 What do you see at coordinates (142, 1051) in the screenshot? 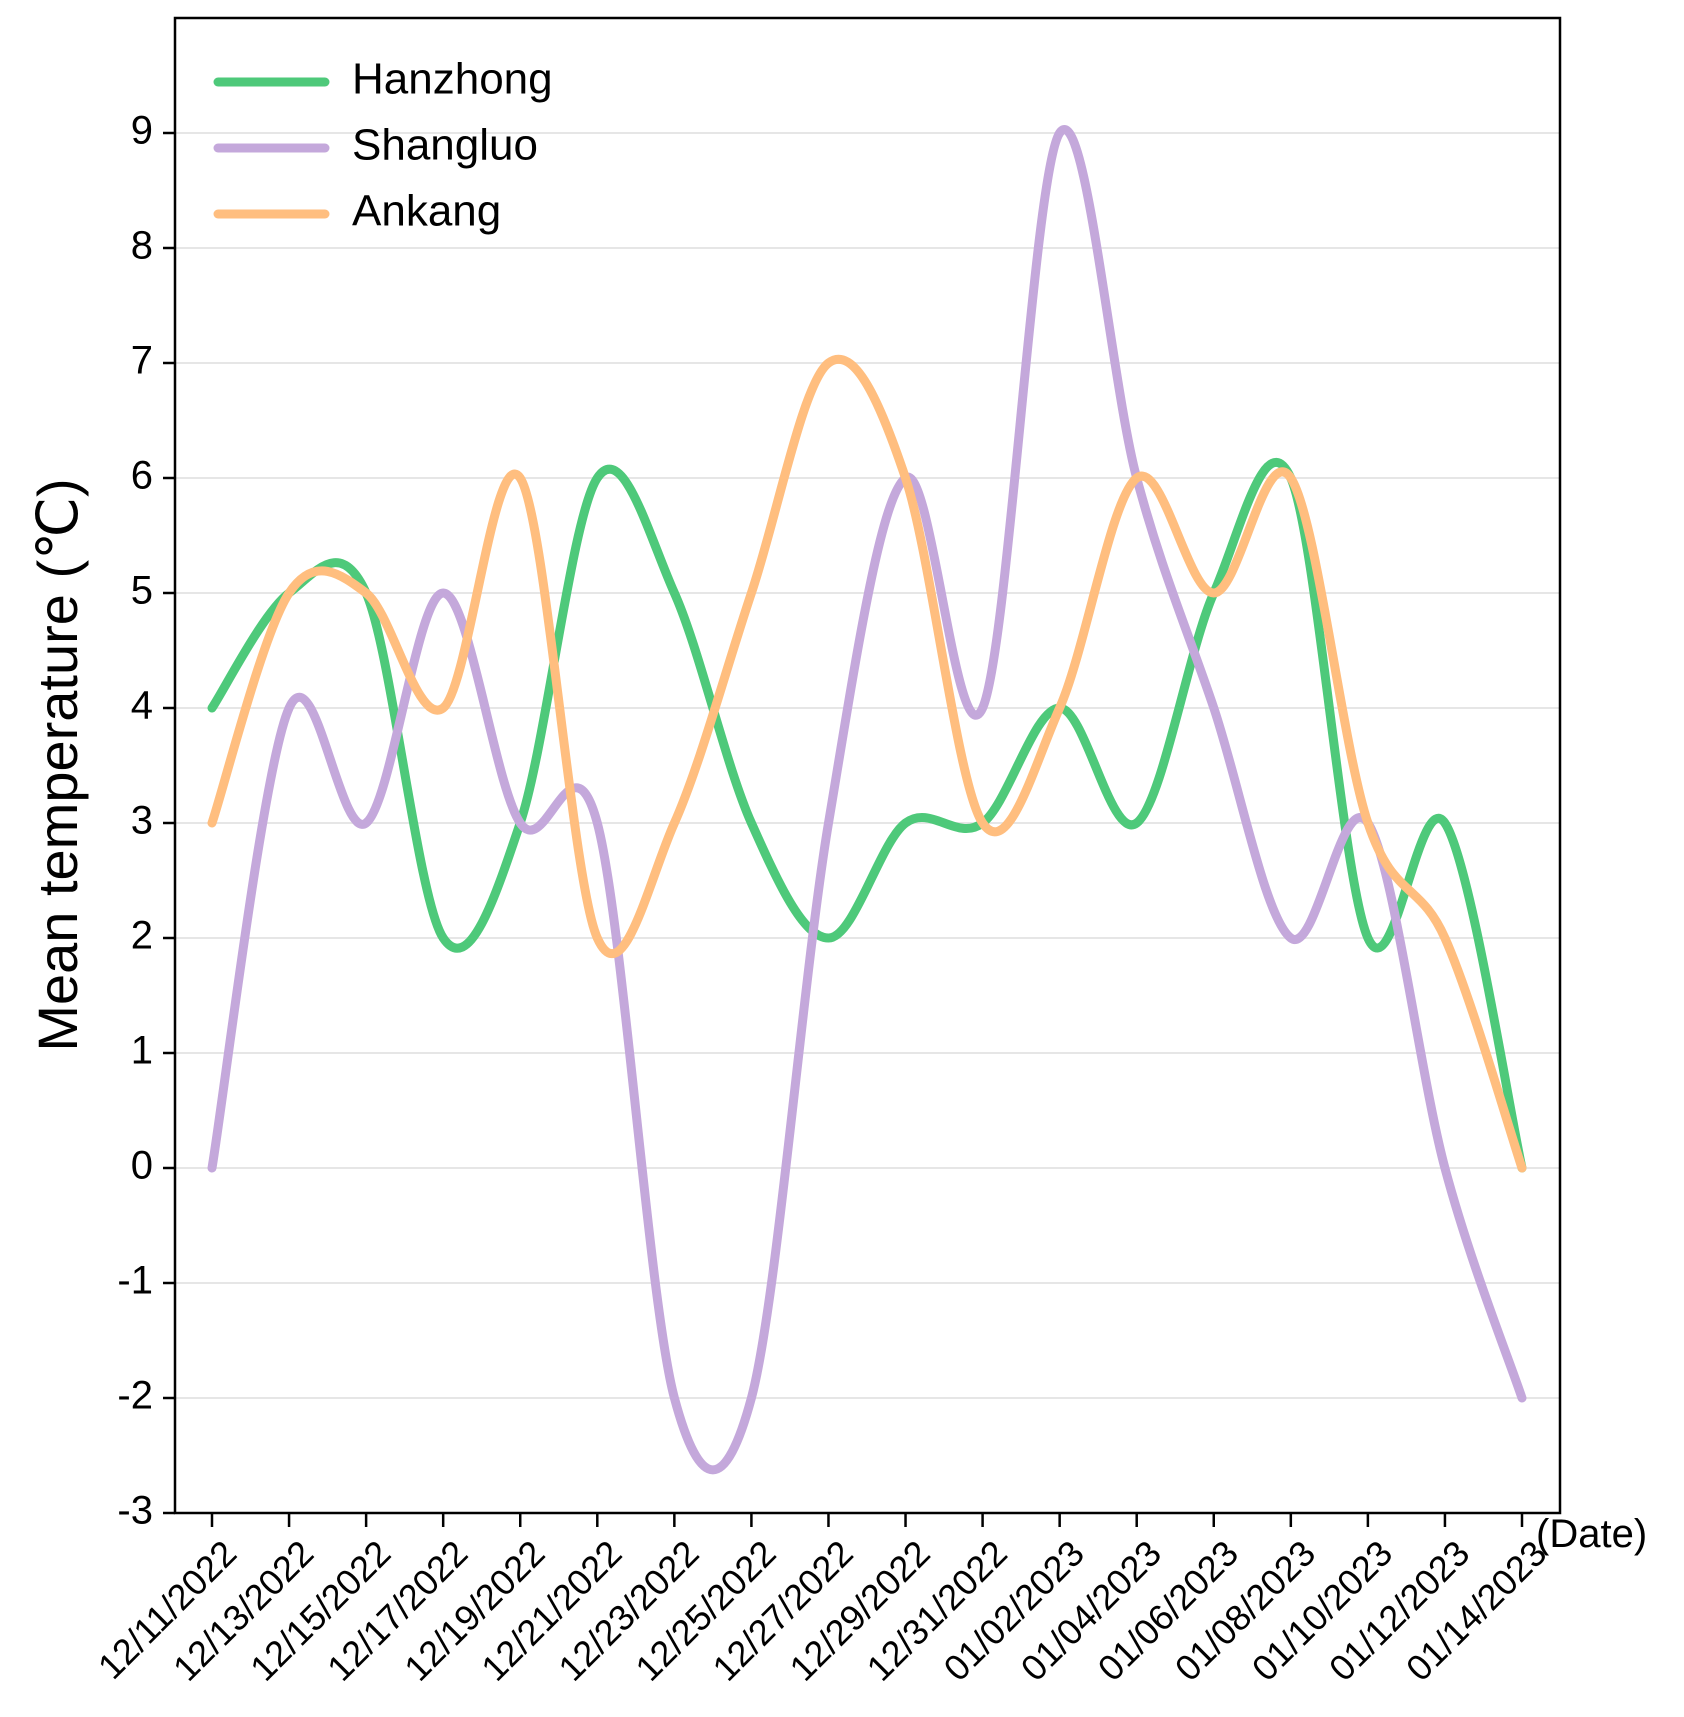
I see `y-tick-label: 1` at bounding box center [142, 1051].